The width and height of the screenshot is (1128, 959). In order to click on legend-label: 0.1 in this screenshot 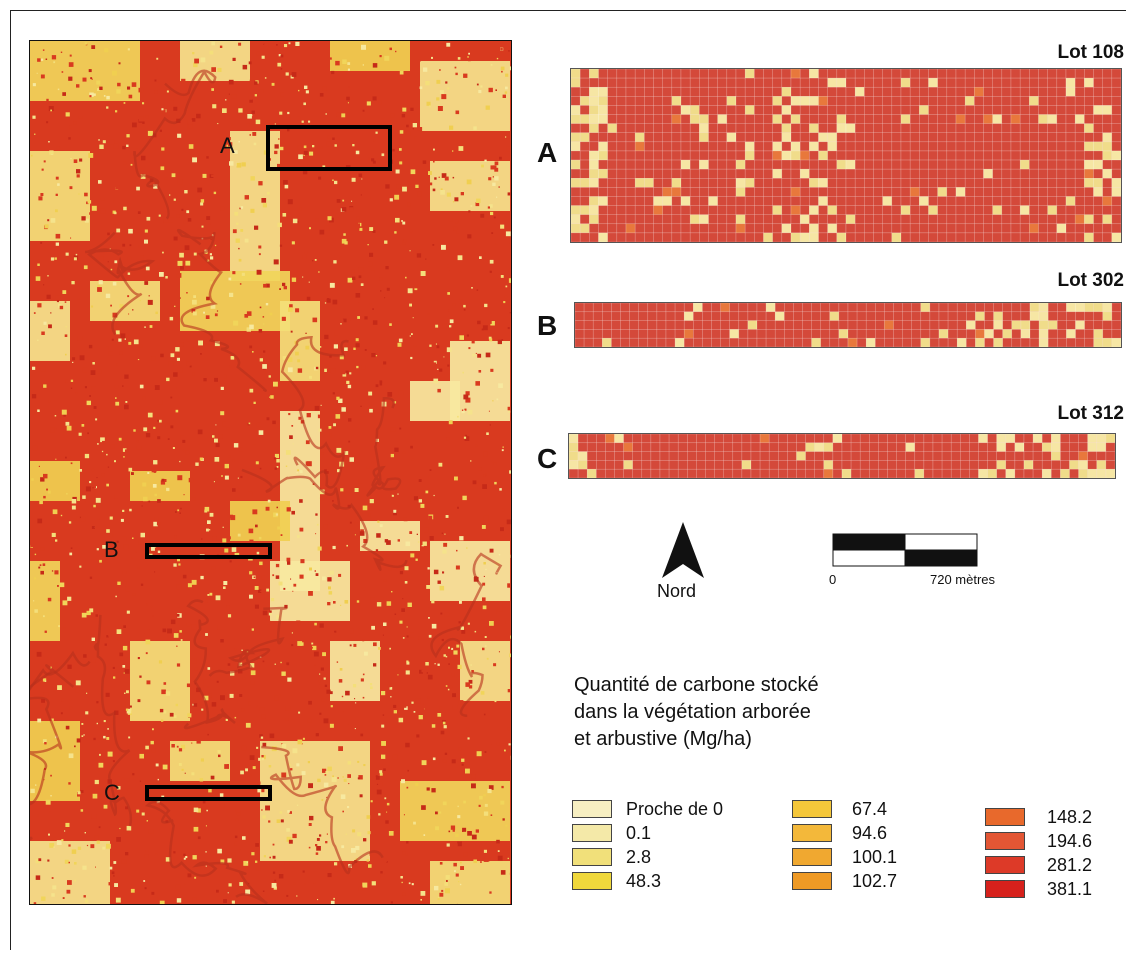, I will do `click(639, 832)`.